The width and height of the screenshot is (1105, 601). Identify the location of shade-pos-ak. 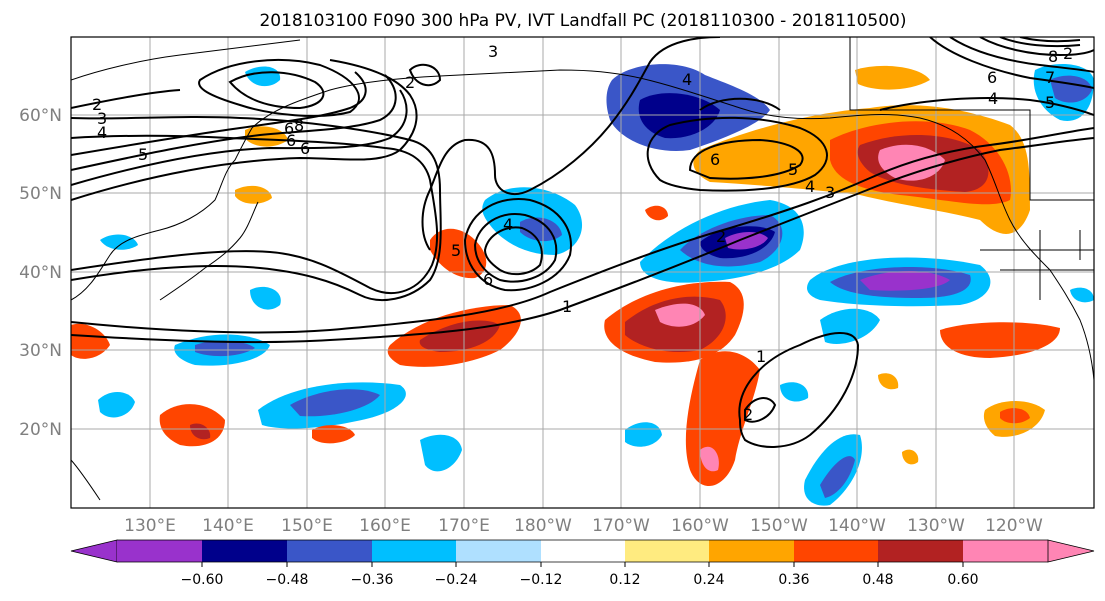
(892, 77).